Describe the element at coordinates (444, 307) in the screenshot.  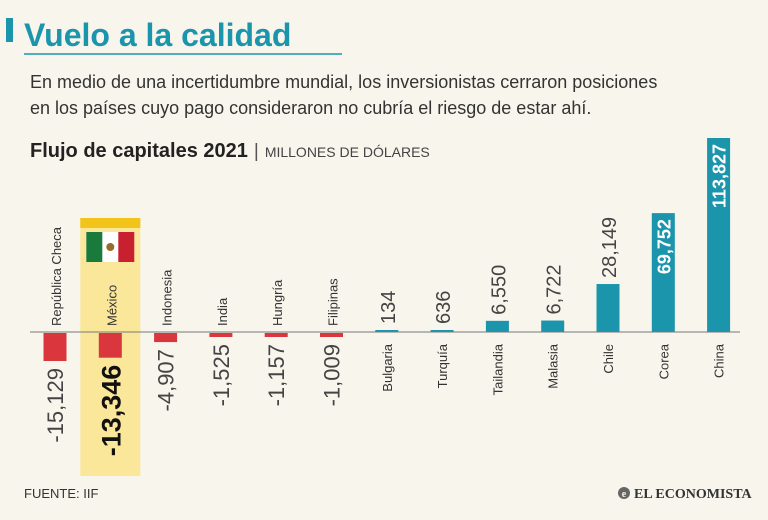
I see `value-label-7: 636` at that location.